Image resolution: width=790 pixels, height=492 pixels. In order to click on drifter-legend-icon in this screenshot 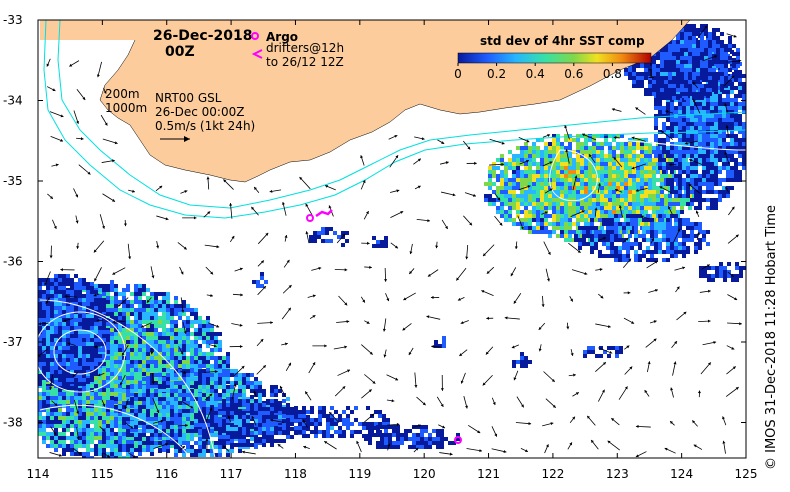, I will do `click(257, 54)`.